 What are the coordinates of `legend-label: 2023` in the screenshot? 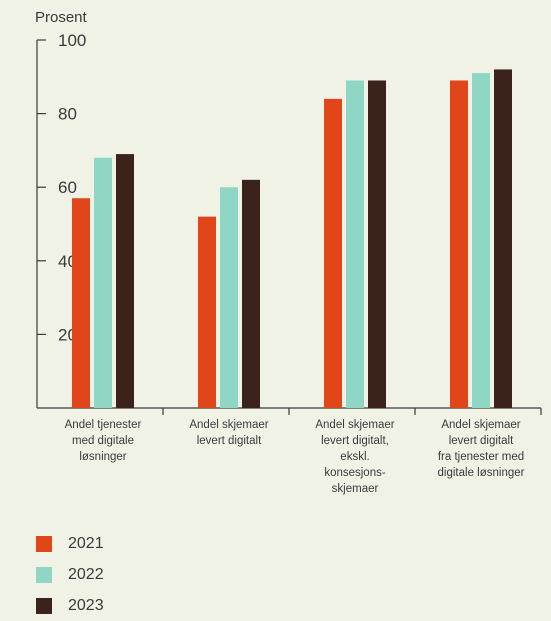 It's located at (86, 605).